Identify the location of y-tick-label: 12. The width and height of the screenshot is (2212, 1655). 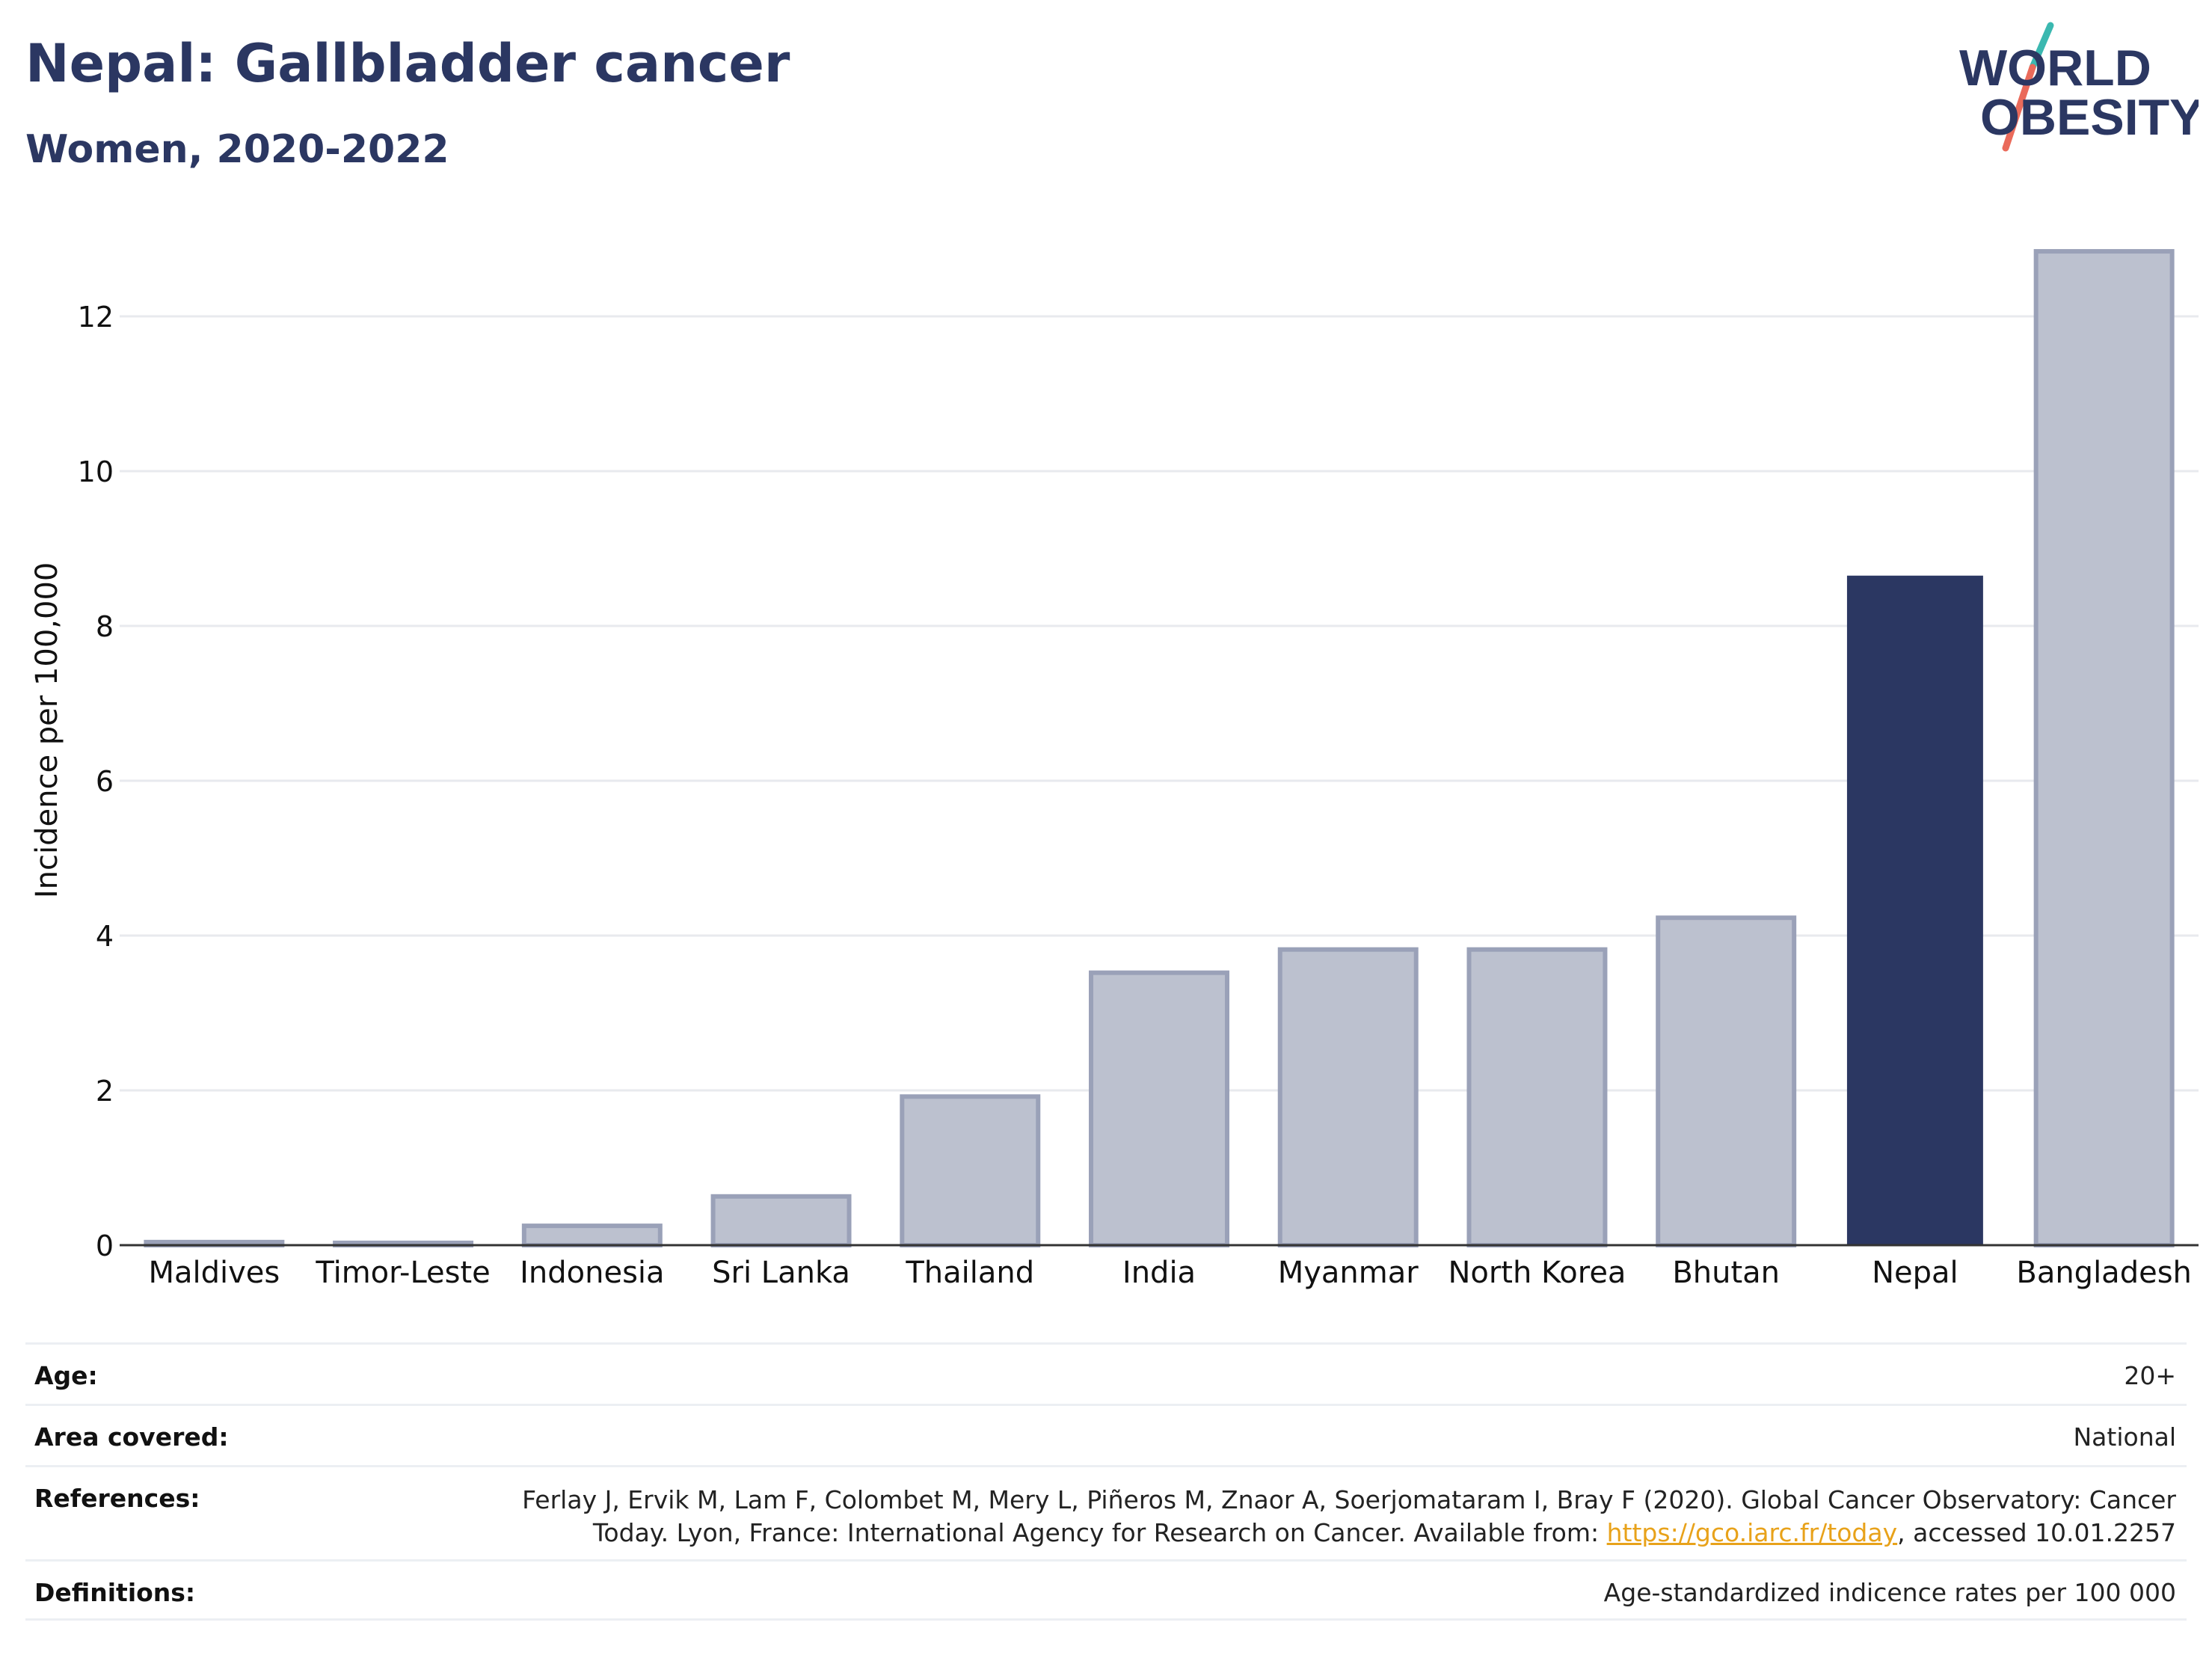
(96, 317).